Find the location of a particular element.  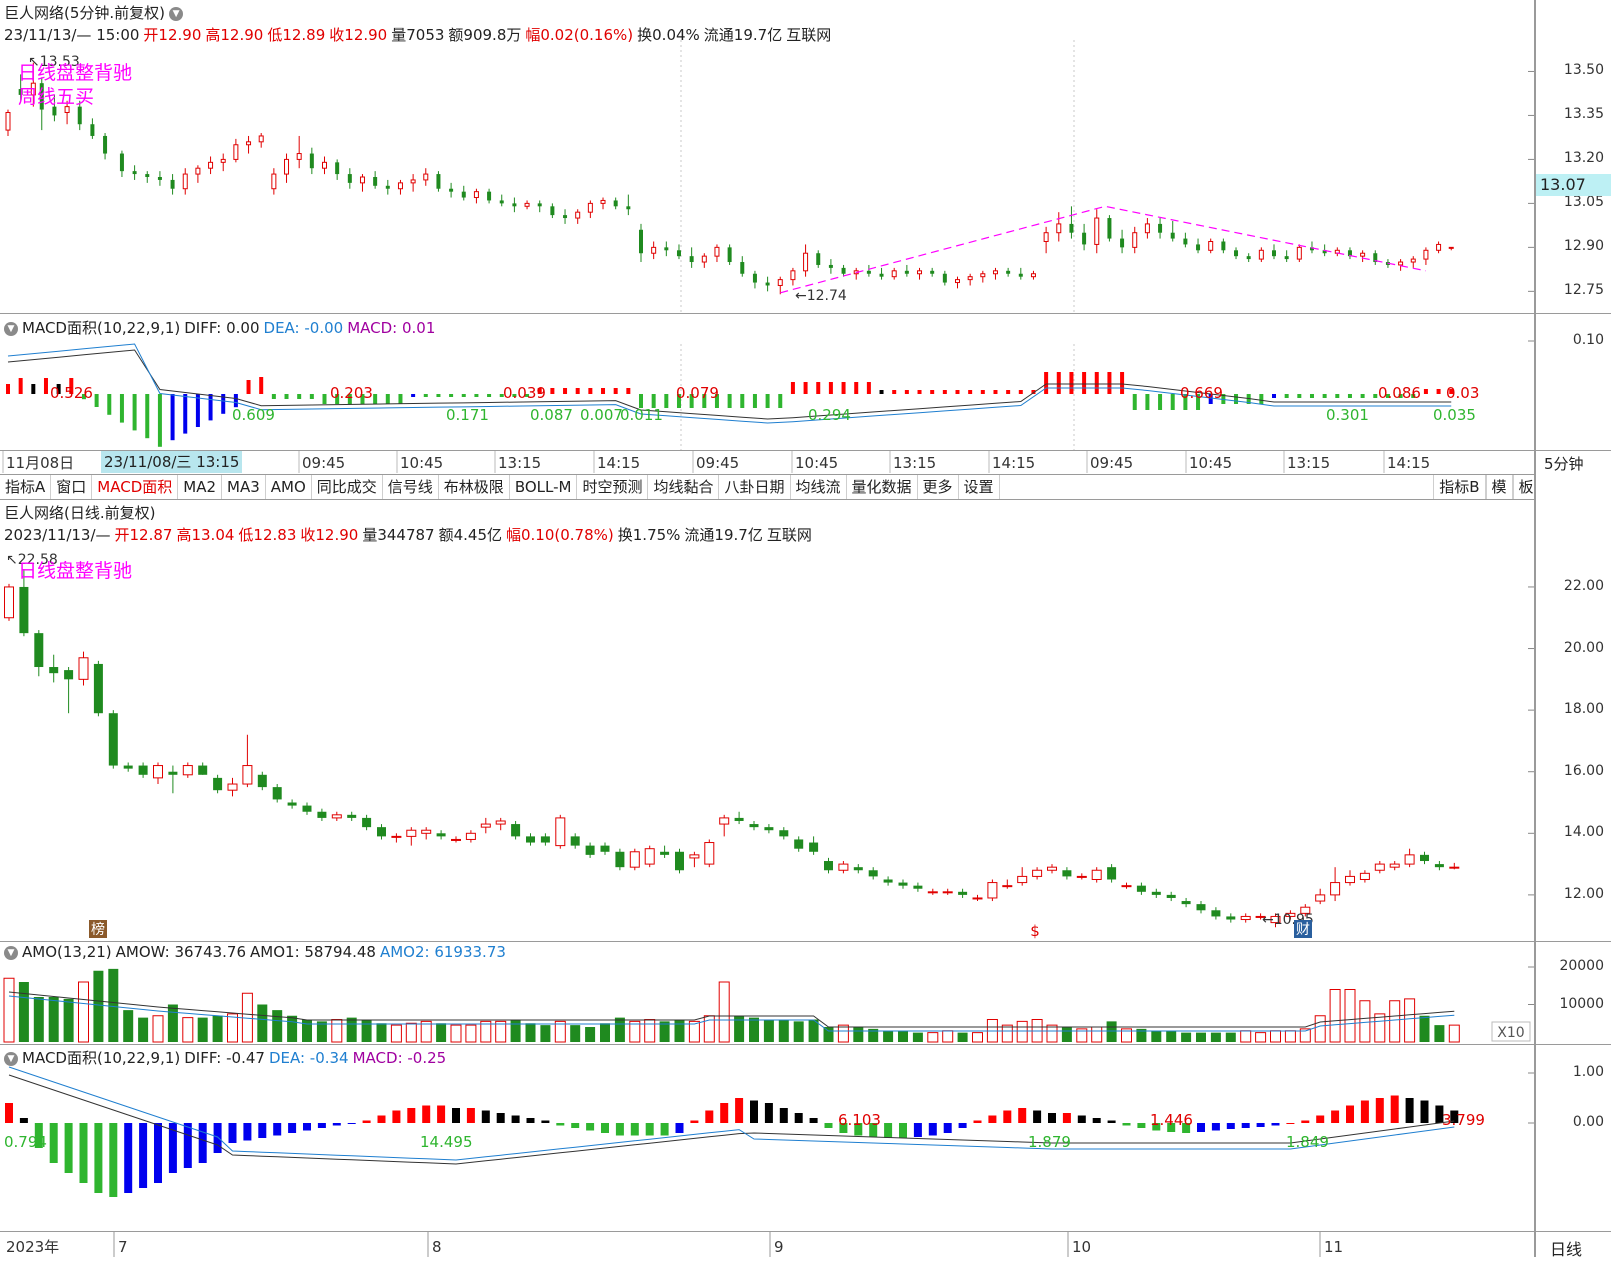

toolbar-button: 窗口 is located at coordinates (72, 487).